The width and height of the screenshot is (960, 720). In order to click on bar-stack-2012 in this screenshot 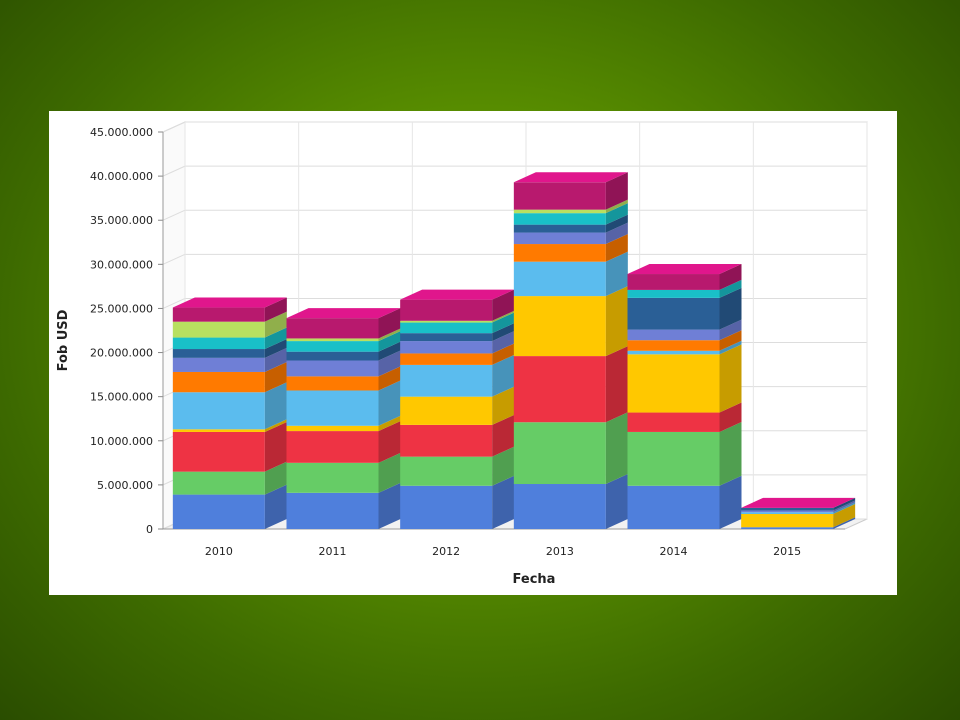, I will do `click(457, 409)`.